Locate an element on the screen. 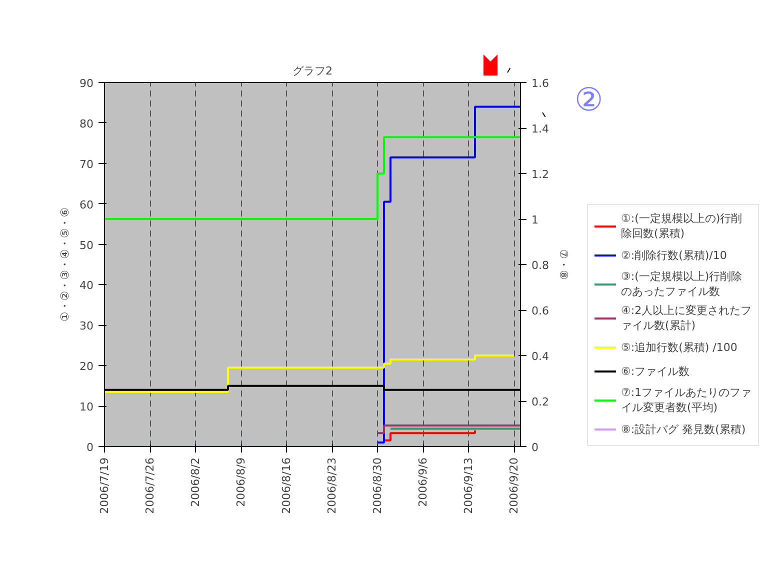  legend-label: ④:2人以上に変更されたファイル数(累計) is located at coordinates (686, 318).